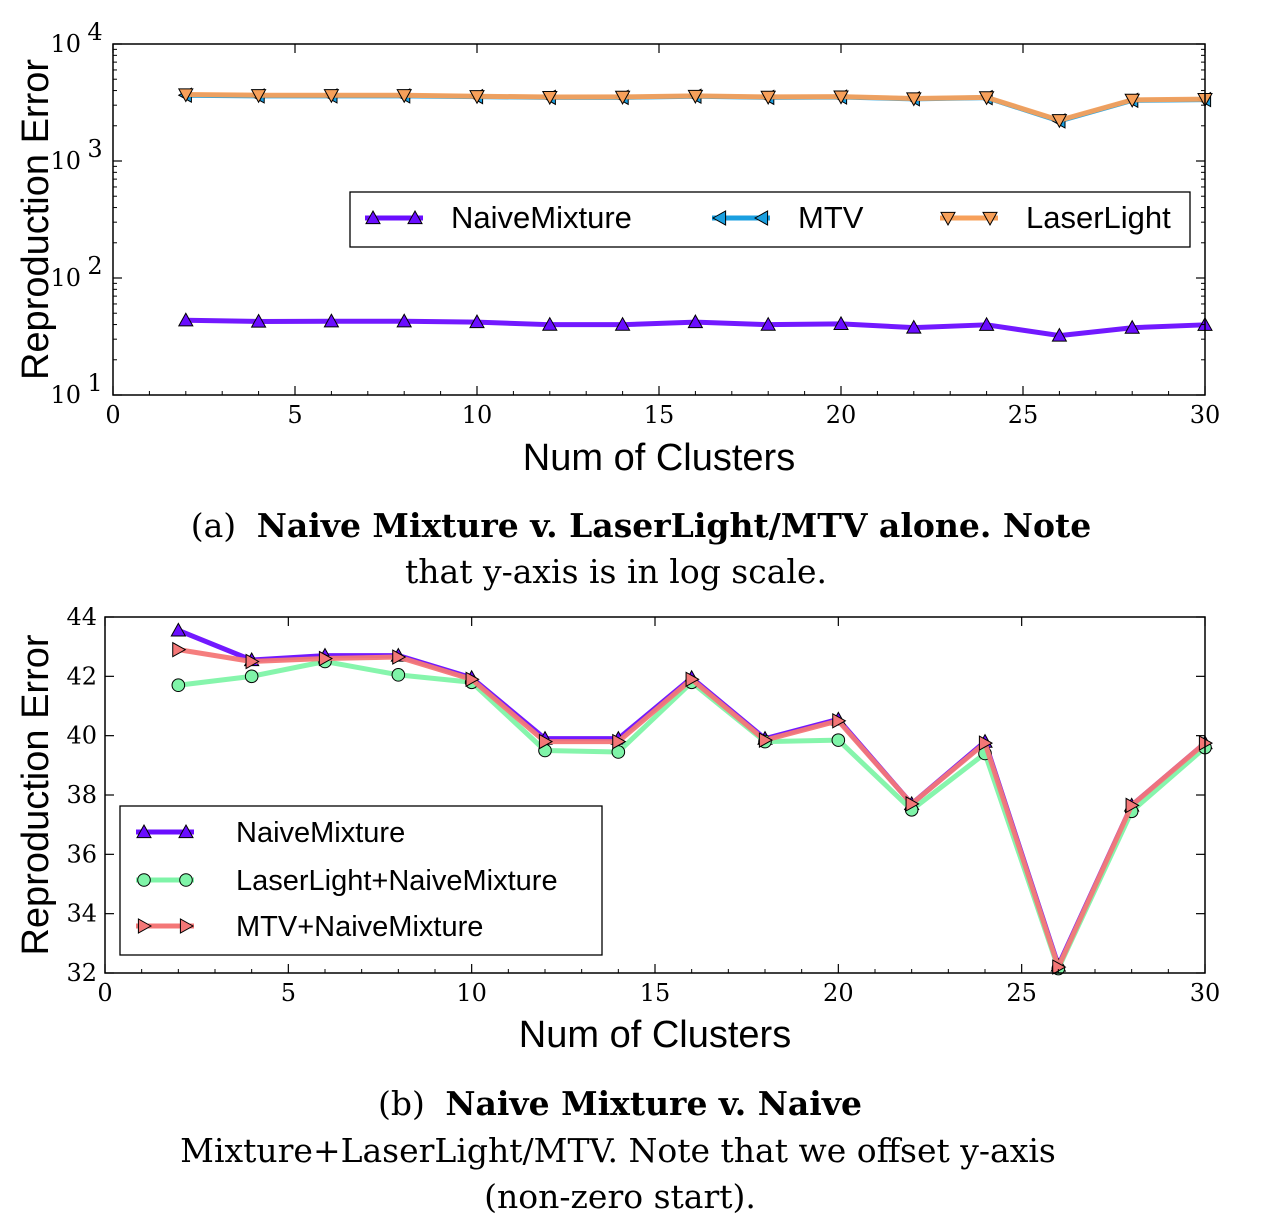 This screenshot has width=1282, height=1224. Describe the element at coordinates (94, 266) in the screenshot. I see `y-tick-exponent: 2` at that location.